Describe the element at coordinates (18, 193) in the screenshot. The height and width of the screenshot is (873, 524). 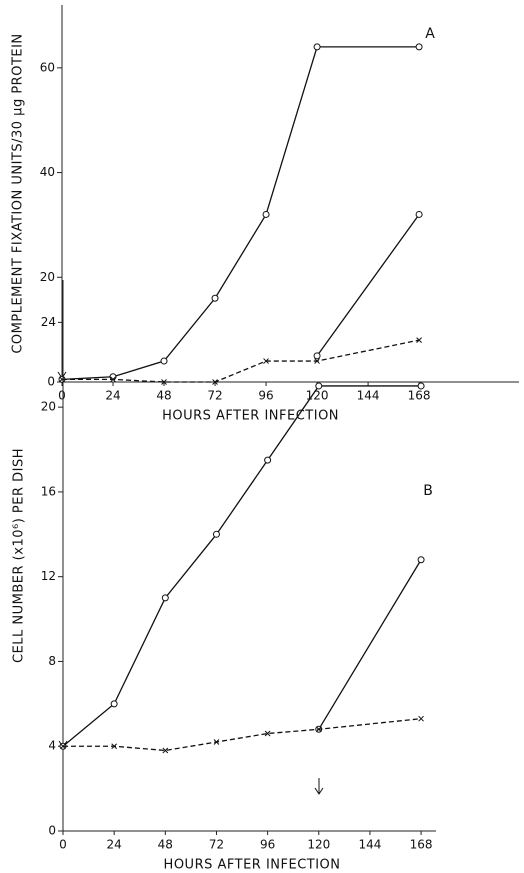
I see `y-axis-label: COMPLEMENT FIXATION UNITS/30 μg PROTEIN` at that location.